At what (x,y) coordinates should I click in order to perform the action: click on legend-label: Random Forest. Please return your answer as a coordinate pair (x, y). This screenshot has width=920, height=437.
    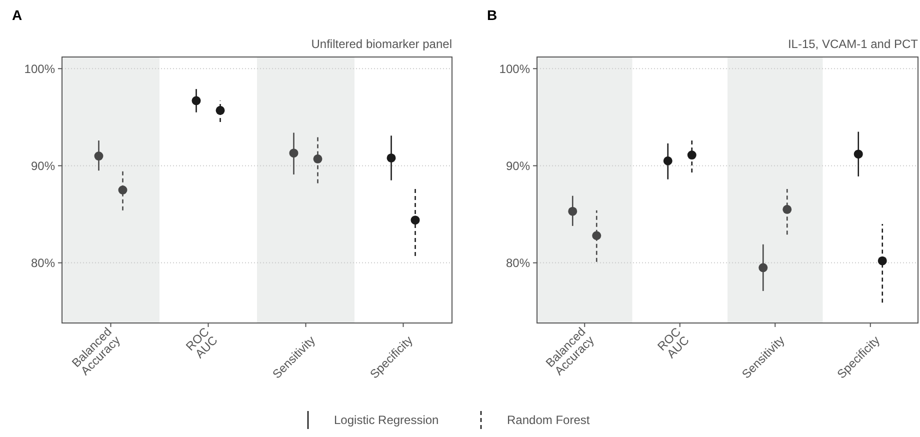
    Looking at the image, I should click on (548, 420).